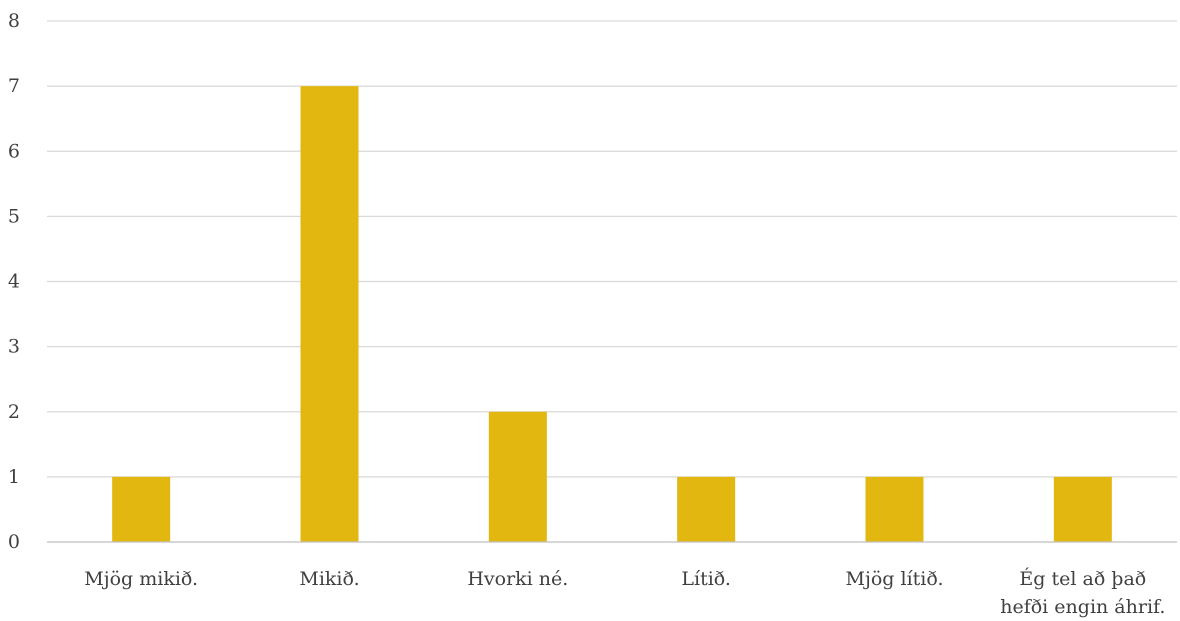 This screenshot has height=621, width=1180. Describe the element at coordinates (895, 579) in the screenshot. I see `x-category-label: Mjög lítið.` at that location.